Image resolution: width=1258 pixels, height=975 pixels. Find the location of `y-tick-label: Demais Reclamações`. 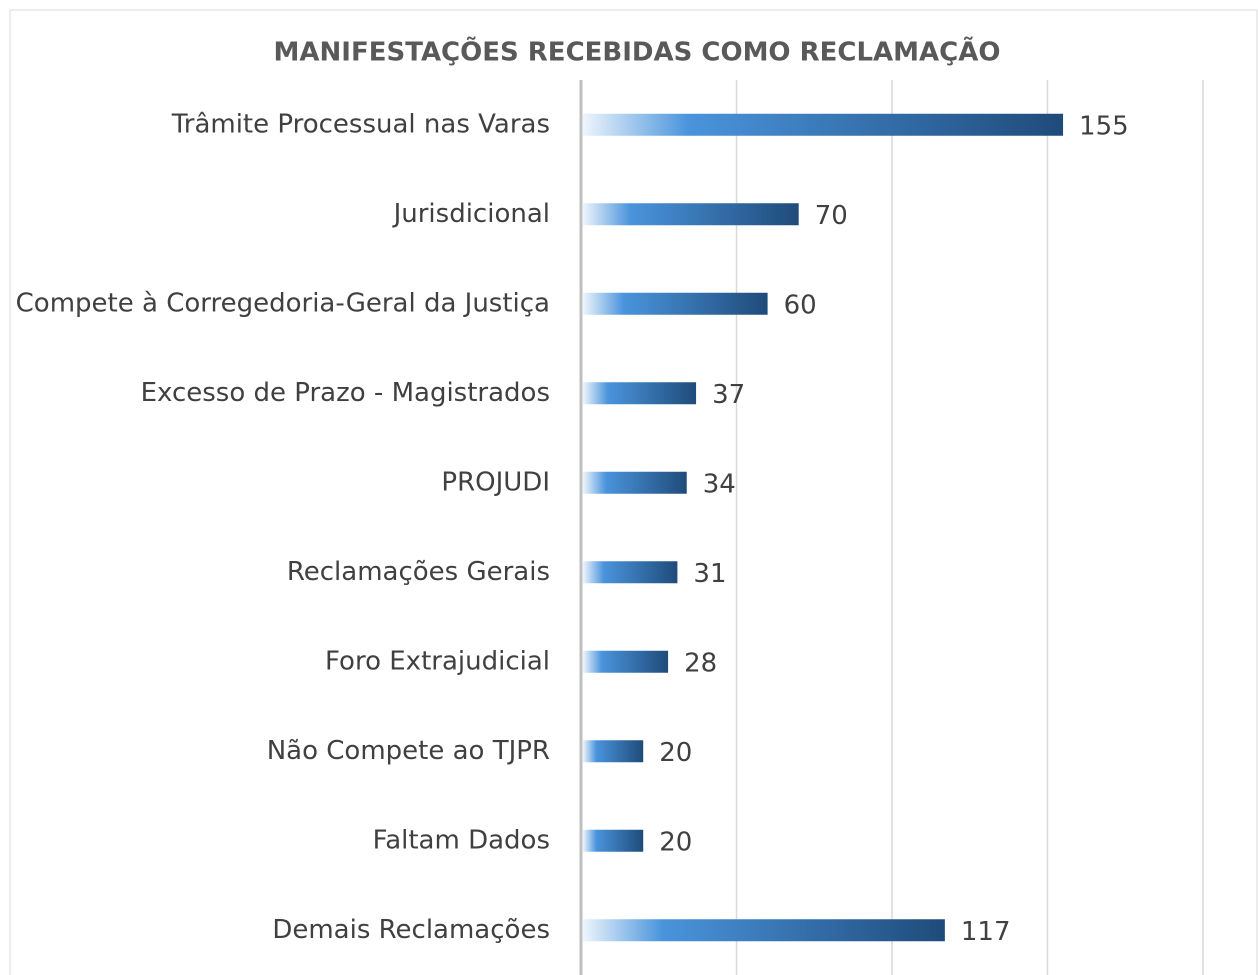

y-tick-label: Demais Reclamações is located at coordinates (411, 930).